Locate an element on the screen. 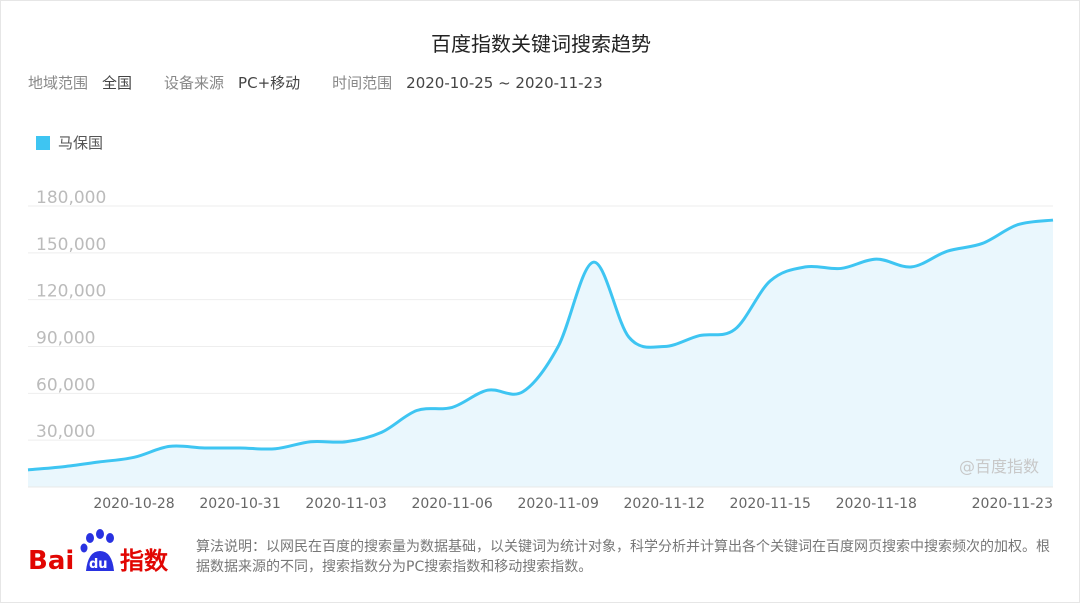 The image size is (1080, 603). y-tick-label: 90,000 is located at coordinates (65, 339).